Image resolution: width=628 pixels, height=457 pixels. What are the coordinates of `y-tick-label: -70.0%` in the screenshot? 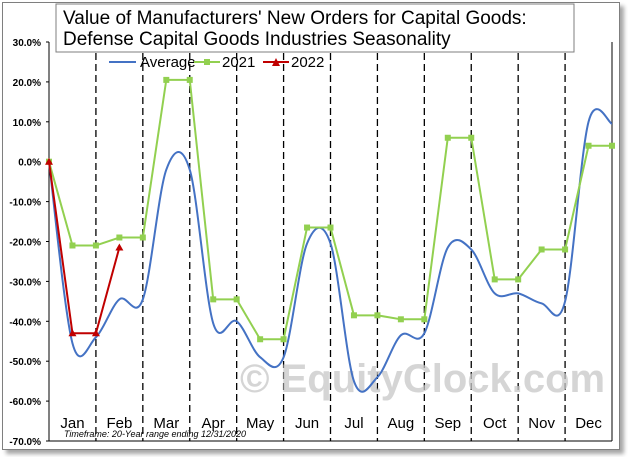 It's located at (25, 442).